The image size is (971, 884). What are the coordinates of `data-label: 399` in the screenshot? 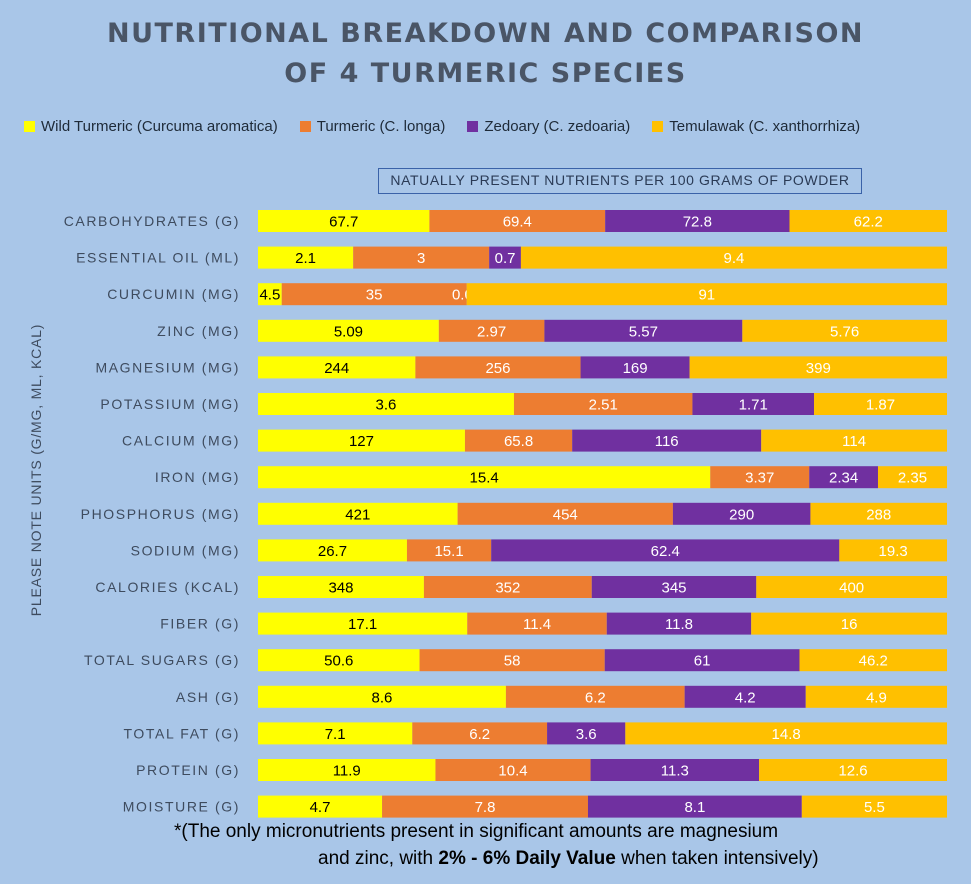 It's located at (818, 368).